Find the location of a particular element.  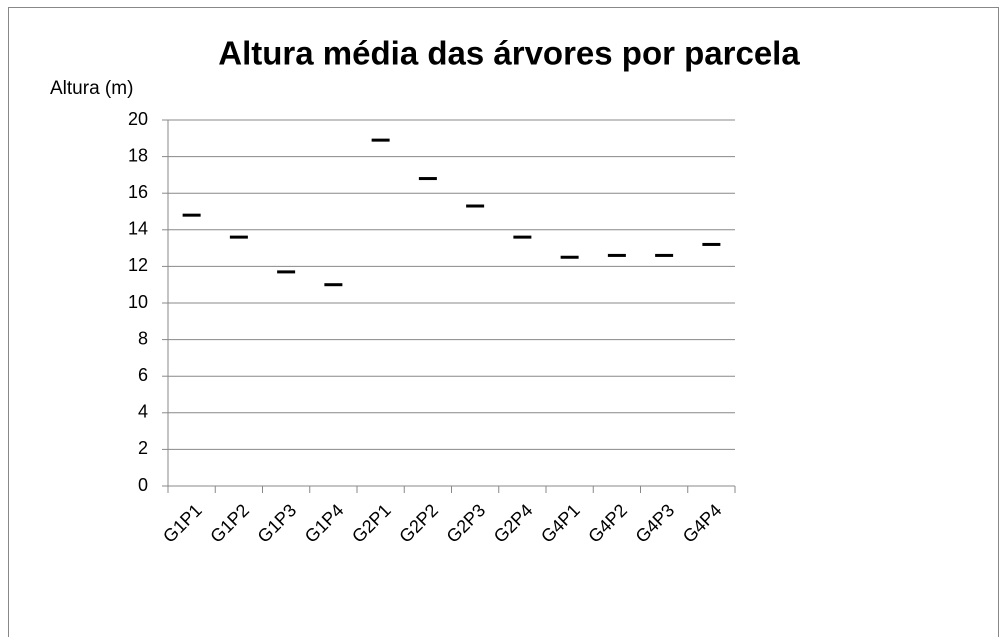

y-tick-label: 16 is located at coordinates (138, 192).